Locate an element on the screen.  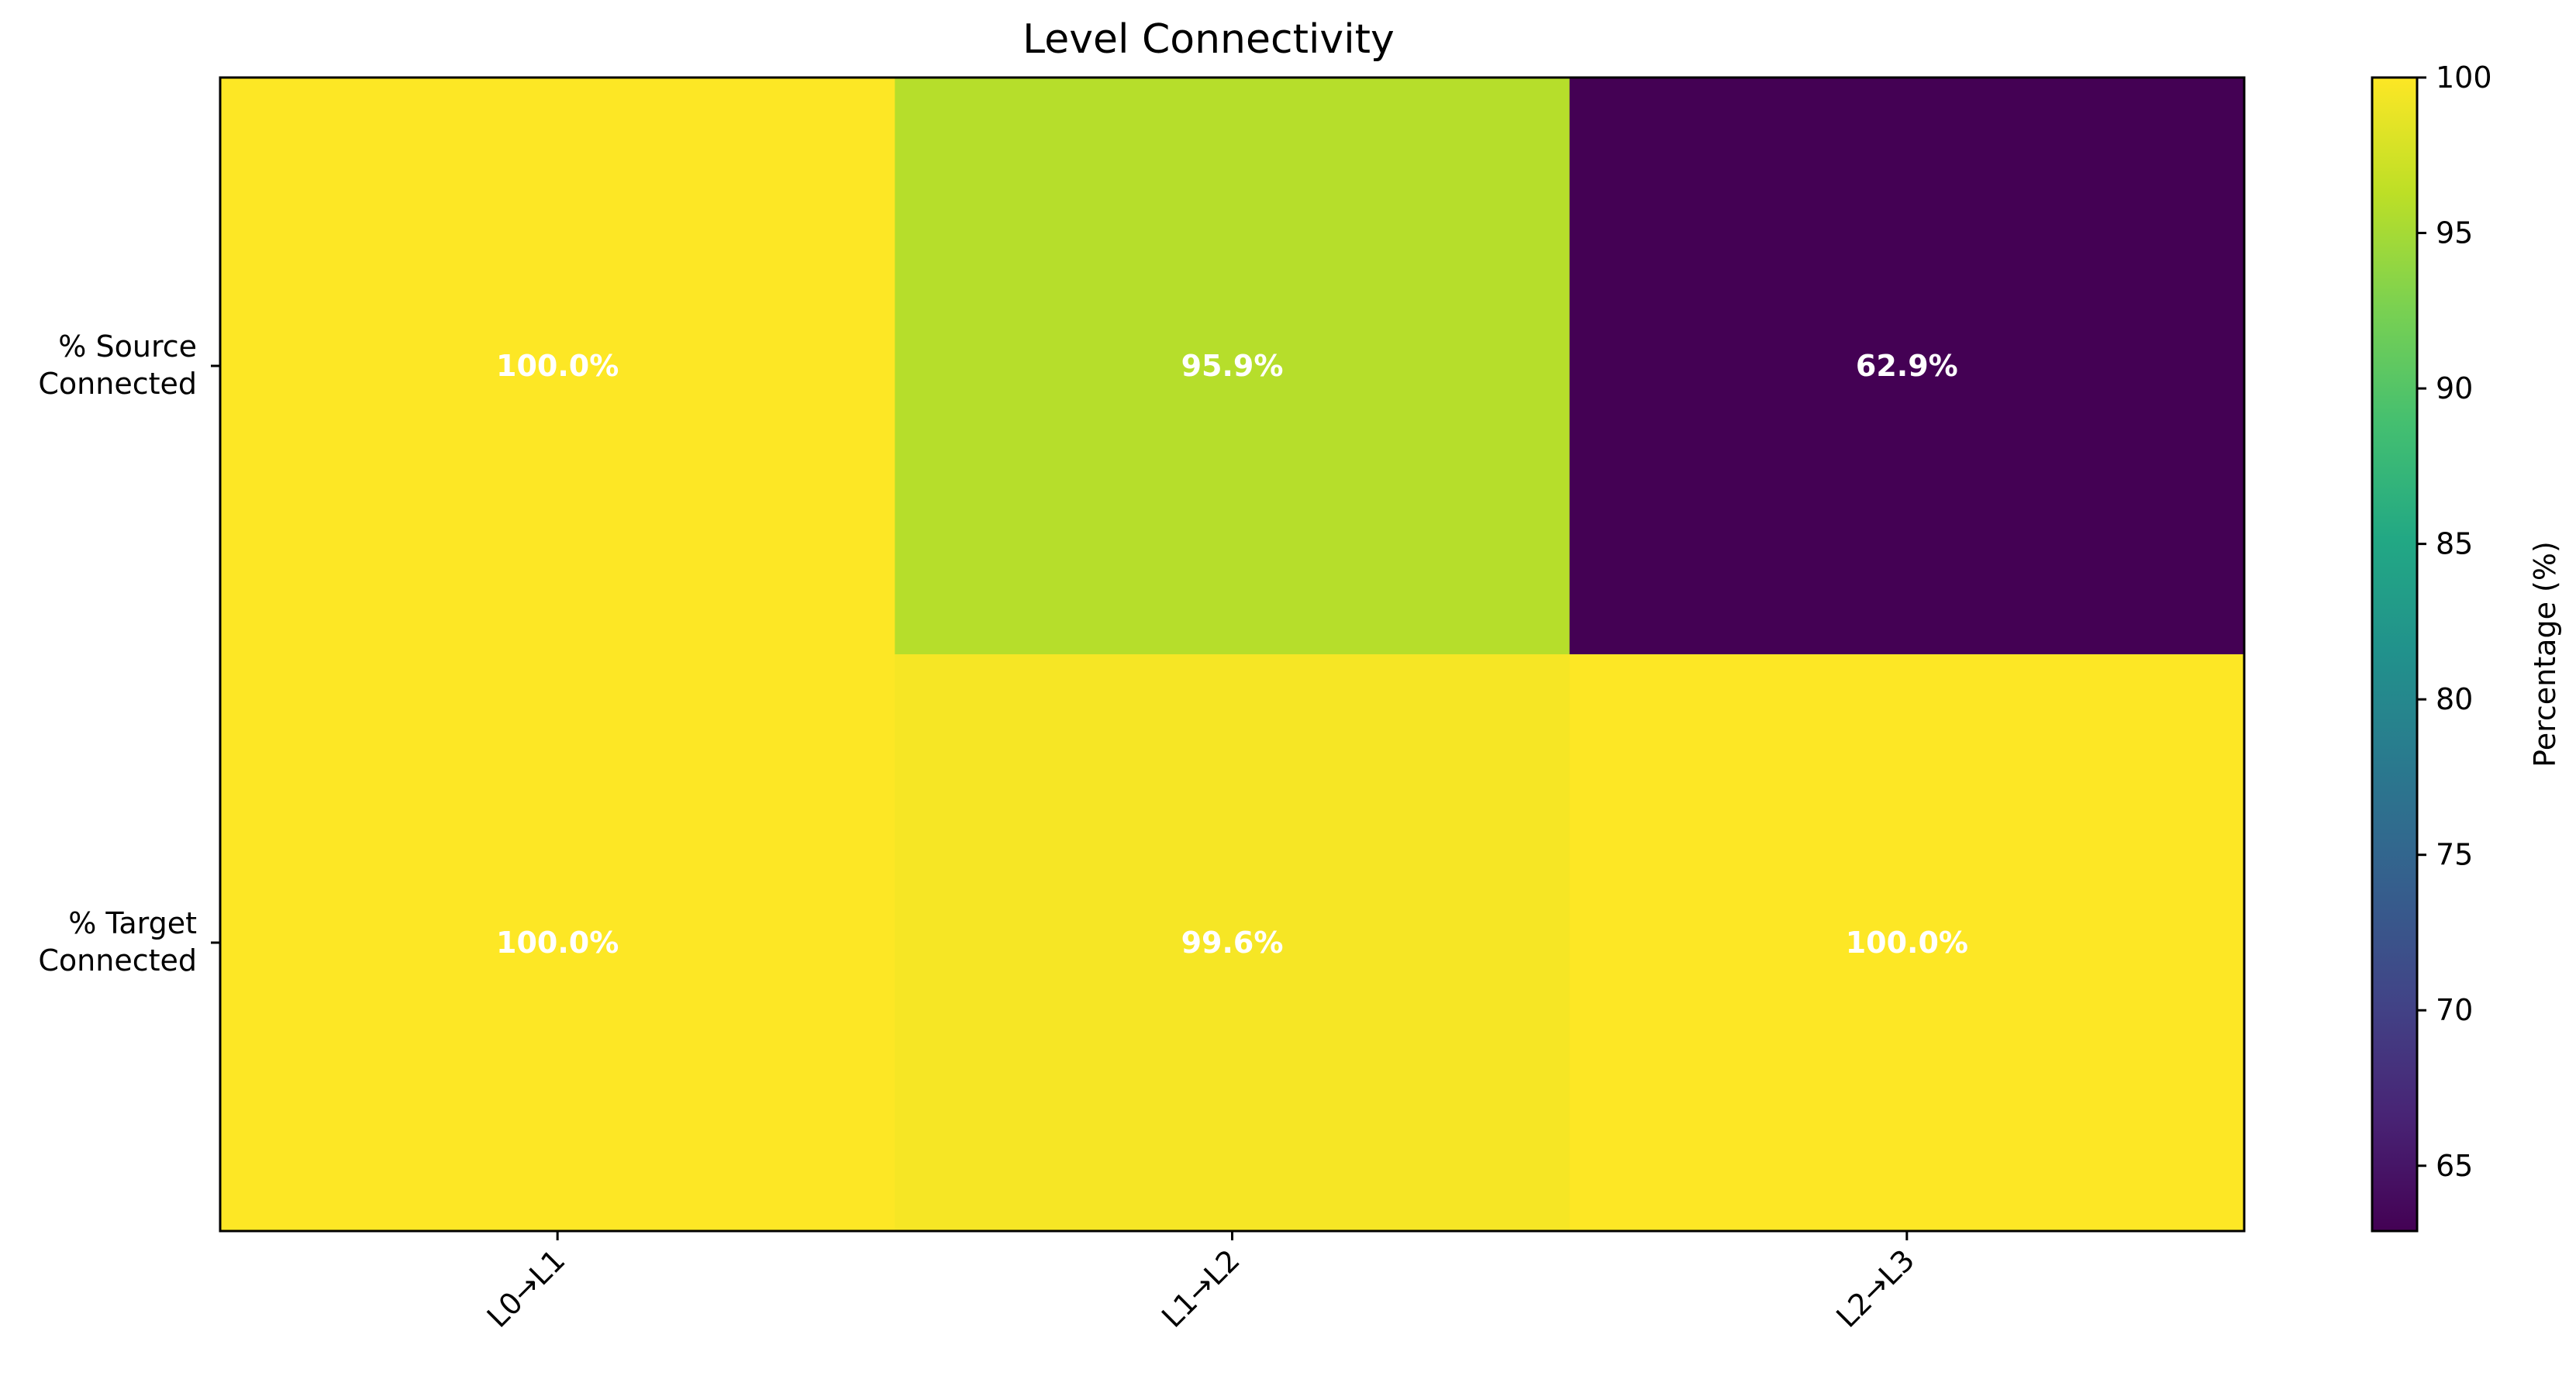
cell-value-label: 62.9% is located at coordinates (1907, 366).